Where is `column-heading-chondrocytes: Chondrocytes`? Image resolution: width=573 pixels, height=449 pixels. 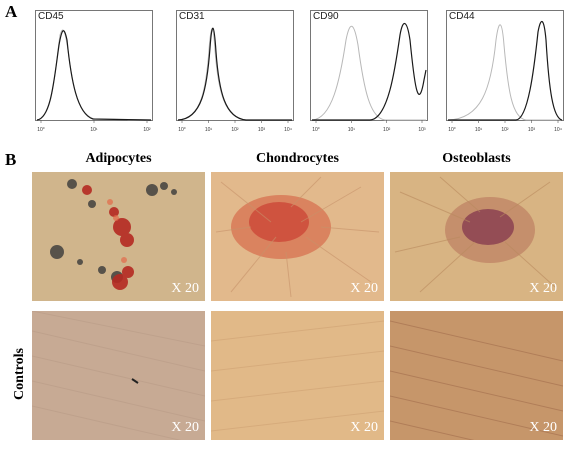 column-heading-chondrocytes: Chondrocytes is located at coordinates (297, 158).